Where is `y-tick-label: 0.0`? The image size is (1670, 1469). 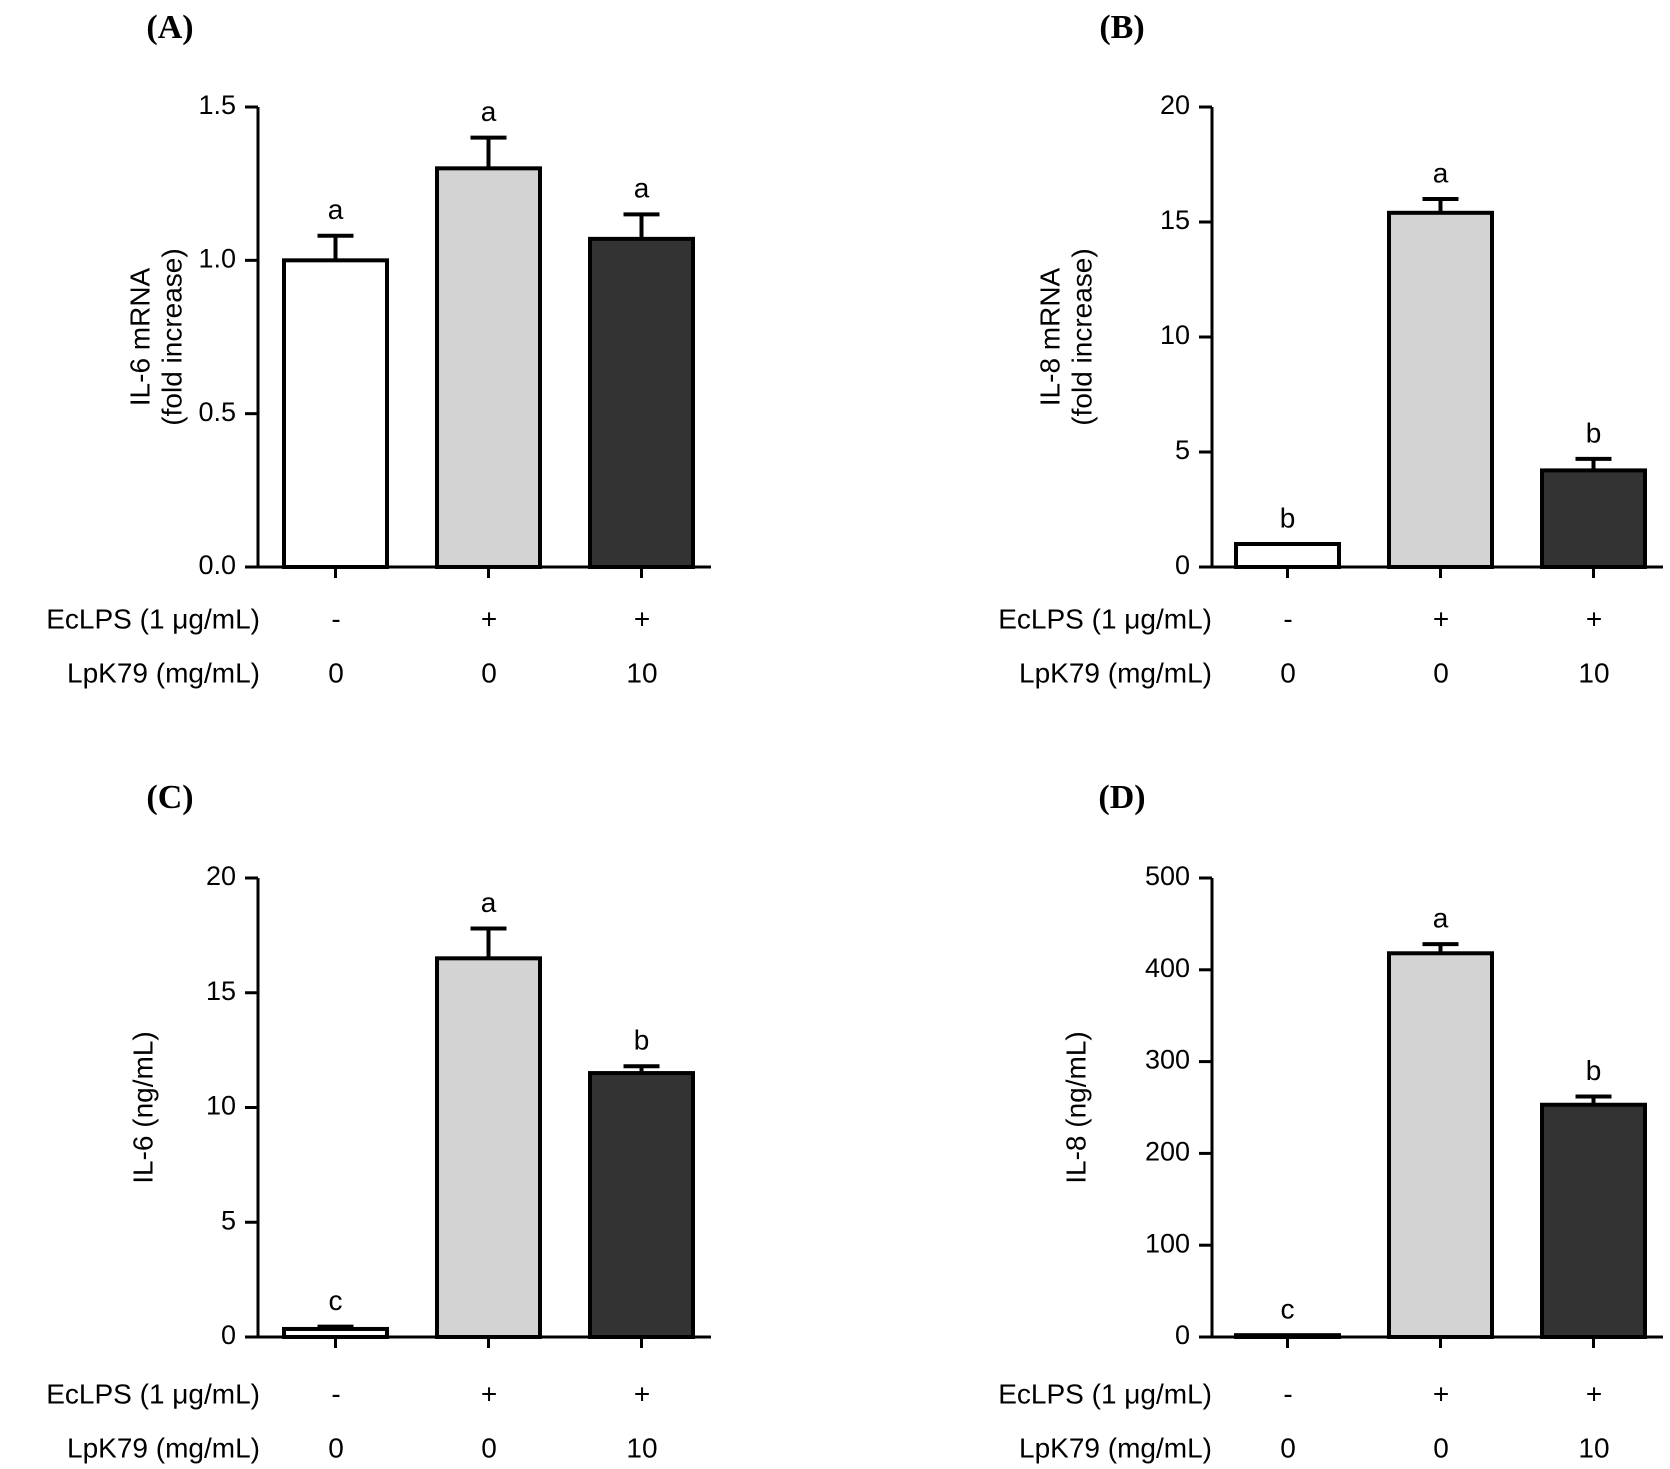 y-tick-label: 0.0 is located at coordinates (217, 565).